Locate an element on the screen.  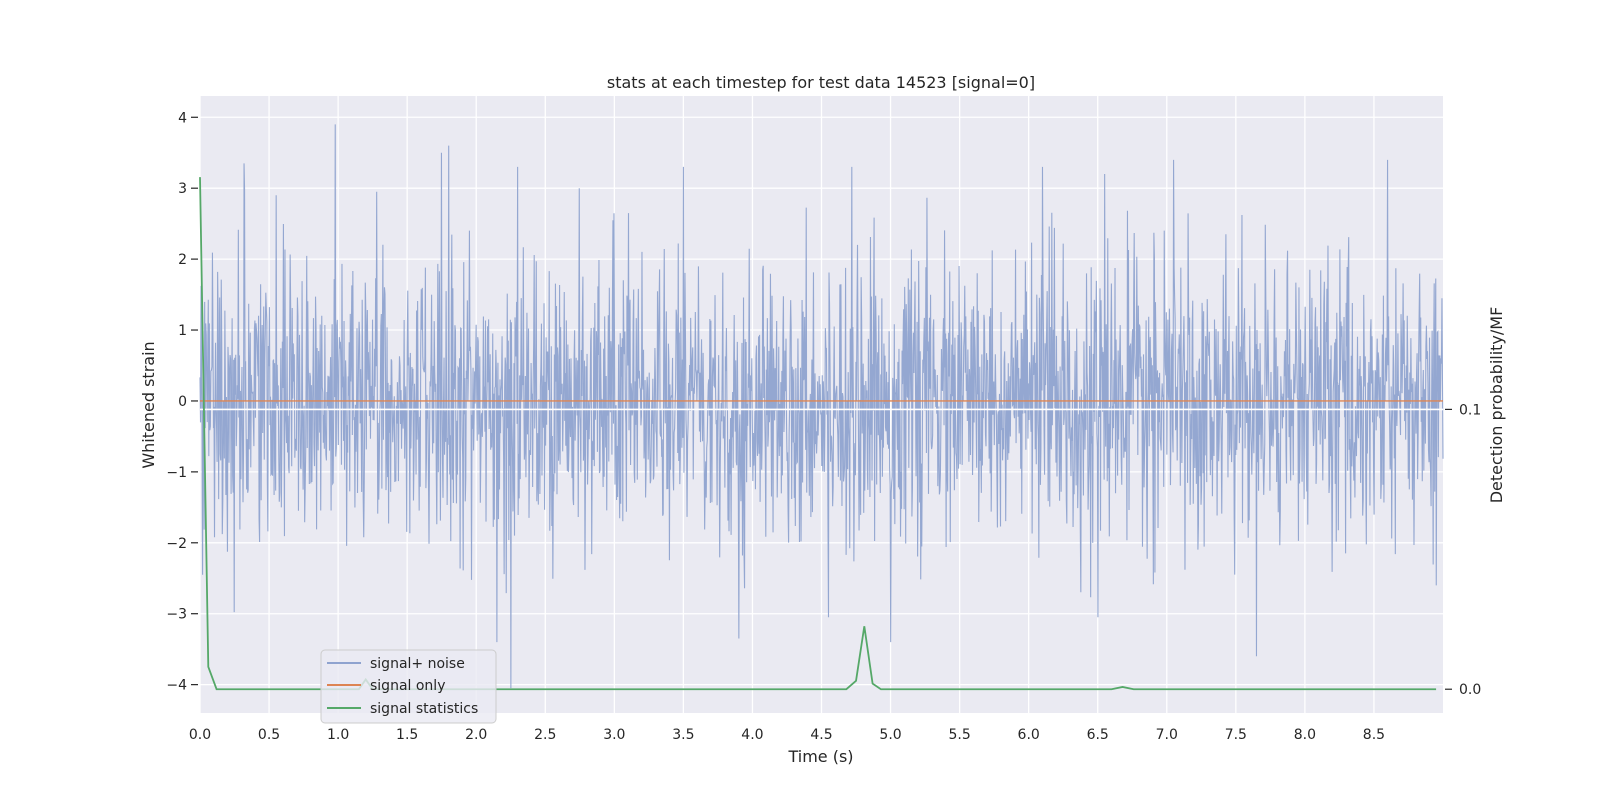
x-tick-label: 4.5 is located at coordinates (821, 735).